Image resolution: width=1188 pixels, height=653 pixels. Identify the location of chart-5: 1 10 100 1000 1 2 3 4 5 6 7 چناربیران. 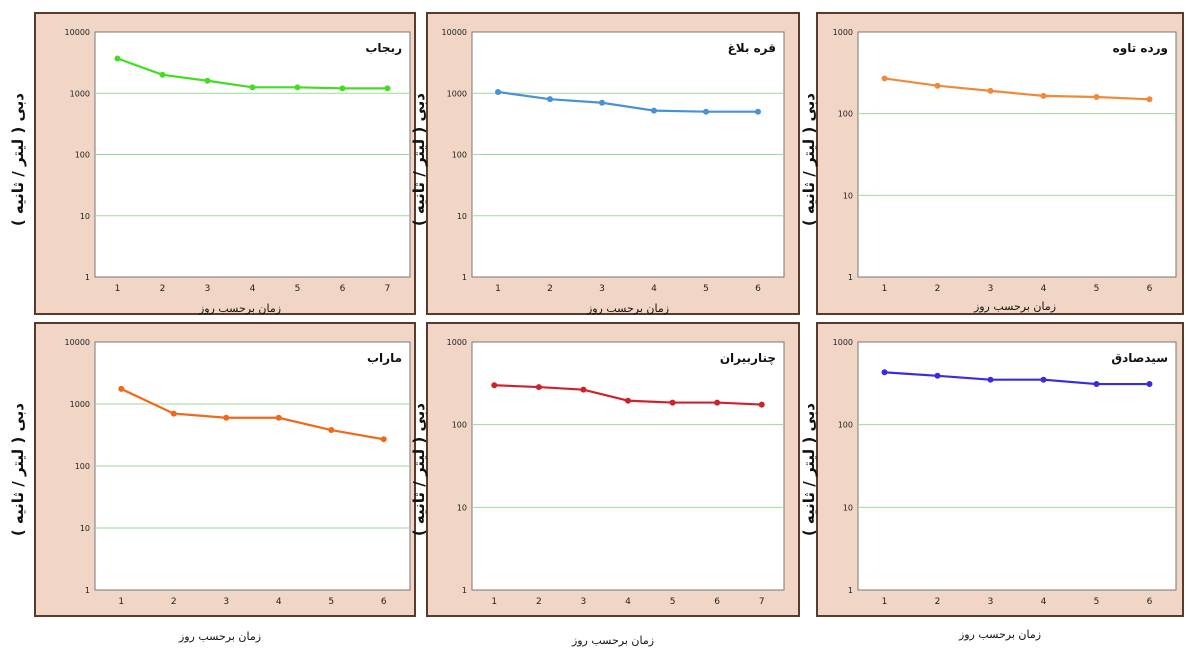
(616, 472).